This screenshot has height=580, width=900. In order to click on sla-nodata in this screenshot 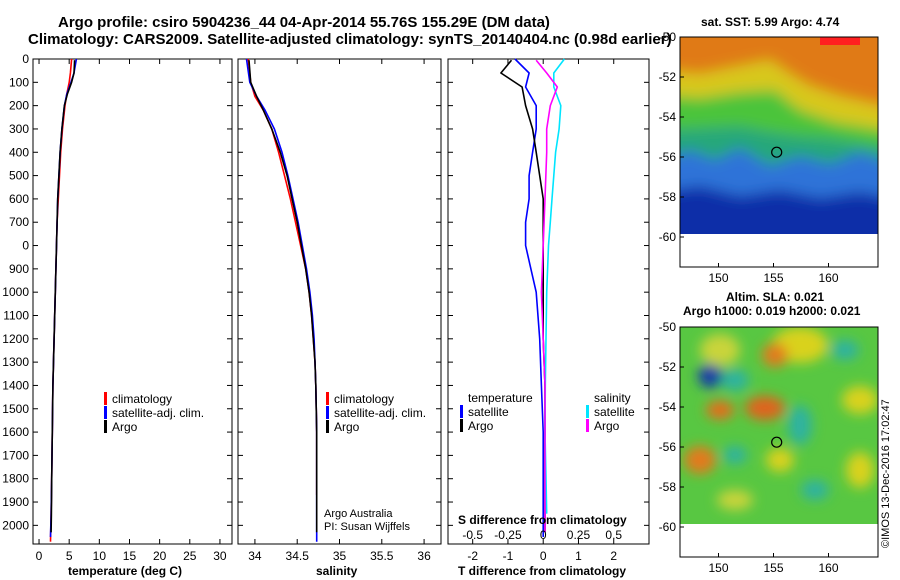, I will do `click(779, 542)`.